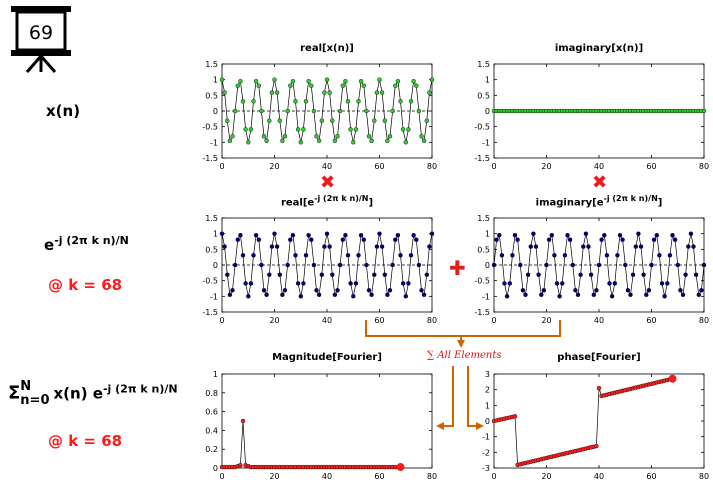 The width and height of the screenshot is (713, 489). What do you see at coordinates (328, 182) in the screenshot?
I see `multiply-icon-left: ✖` at bounding box center [328, 182].